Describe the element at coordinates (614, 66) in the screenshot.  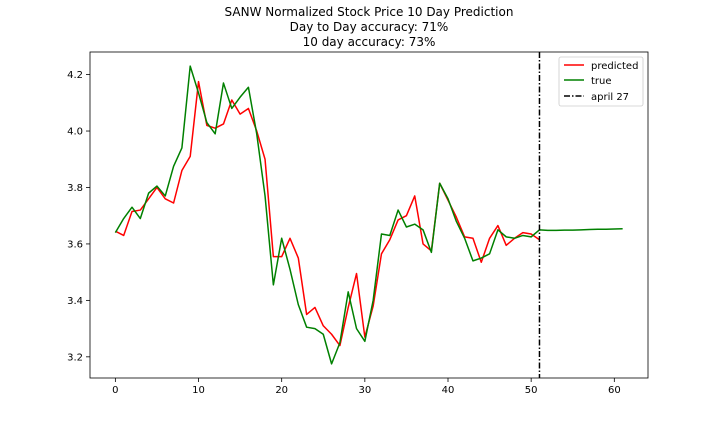
I see `legend-label-predicted: predicted` at that location.